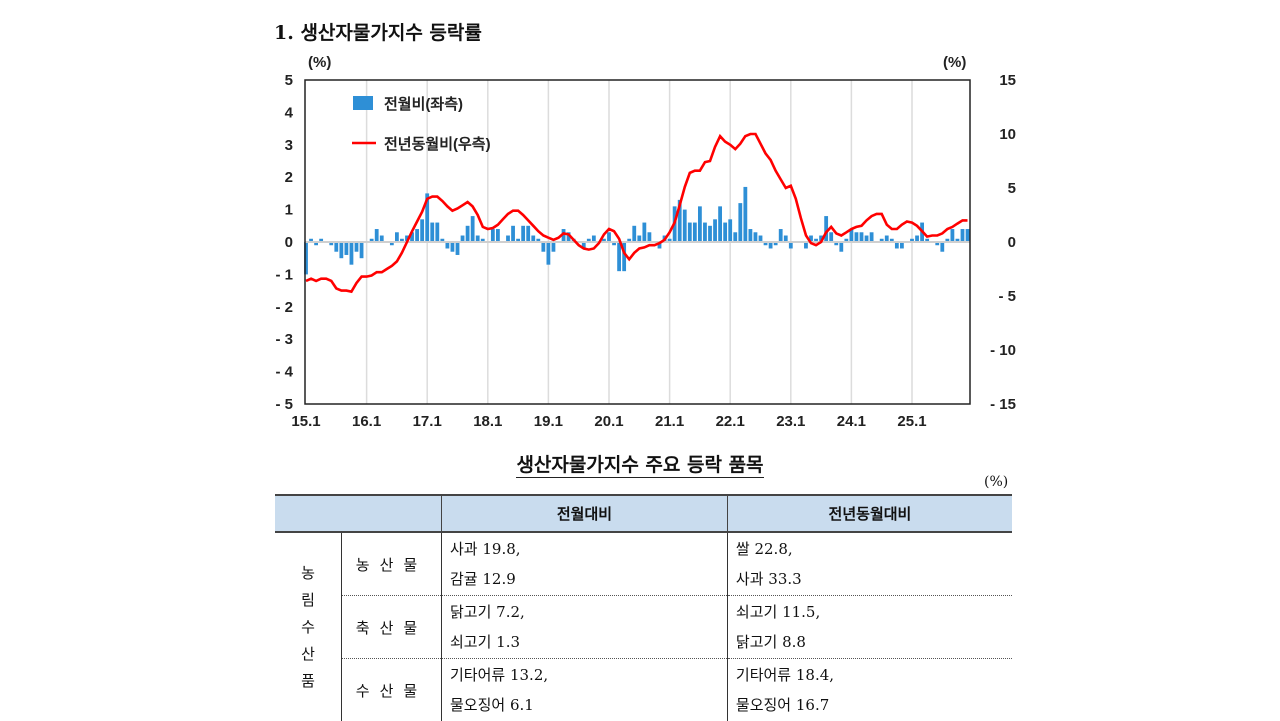 The height and width of the screenshot is (721, 1280). What do you see at coordinates (869, 690) in the screenshot?
I see `yoy-cell: 기타어류 18.4,물오징어 16.7` at bounding box center [869, 690].